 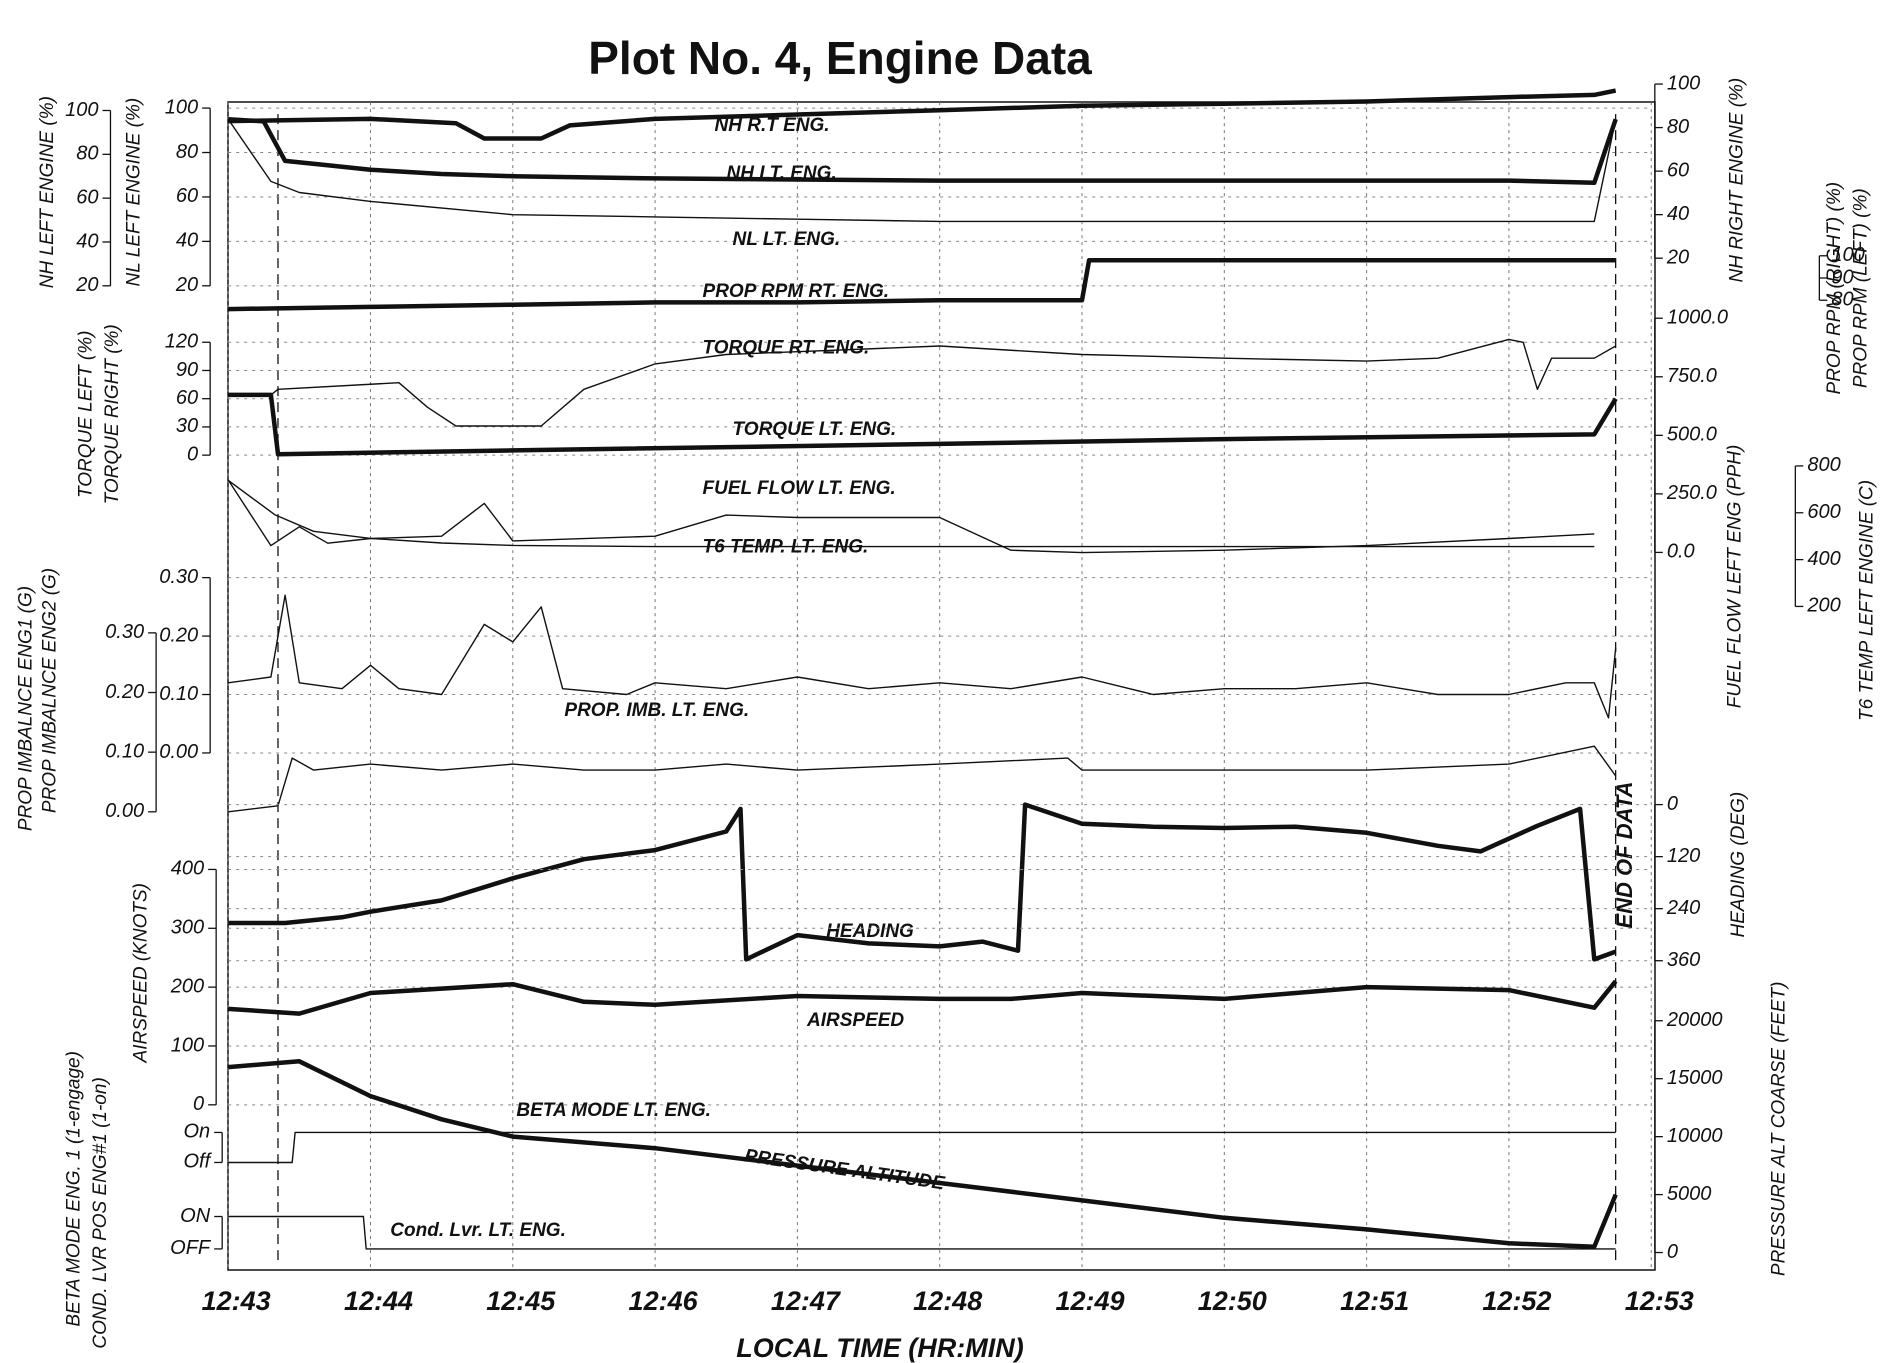 What do you see at coordinates (141, 973) in the screenshot?
I see `y-axis-label: AIRSPEED (KNOTS)` at bounding box center [141, 973].